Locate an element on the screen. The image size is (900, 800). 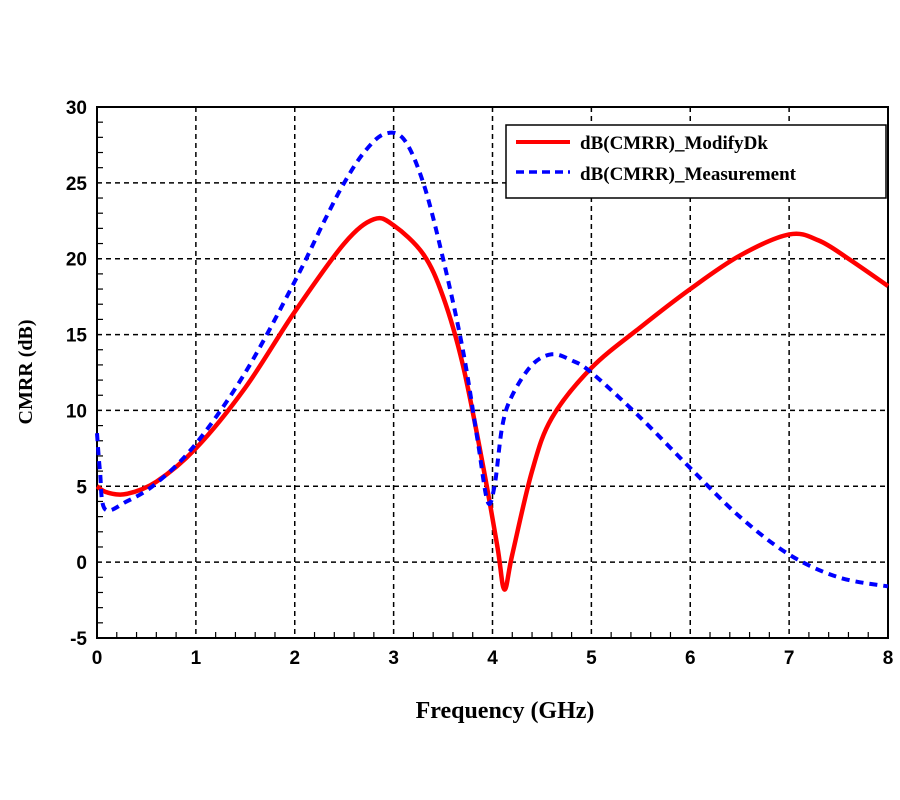
x-tick-label: 3 is located at coordinates (393, 658).